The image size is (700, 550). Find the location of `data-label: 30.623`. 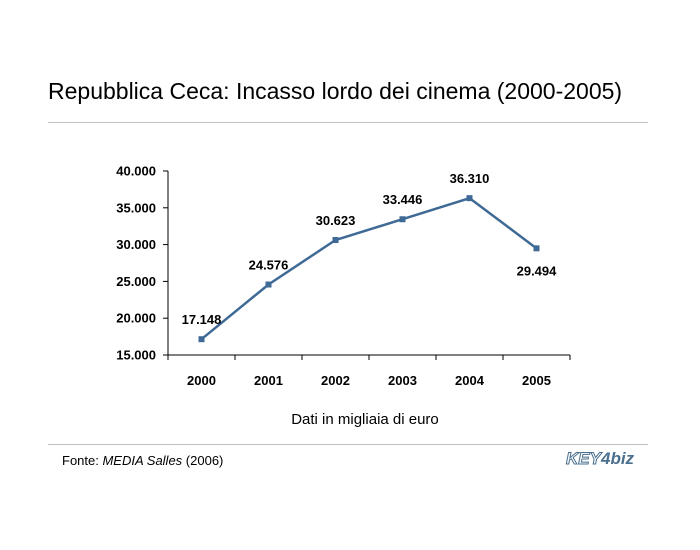

data-label: 30.623 is located at coordinates (336, 220).